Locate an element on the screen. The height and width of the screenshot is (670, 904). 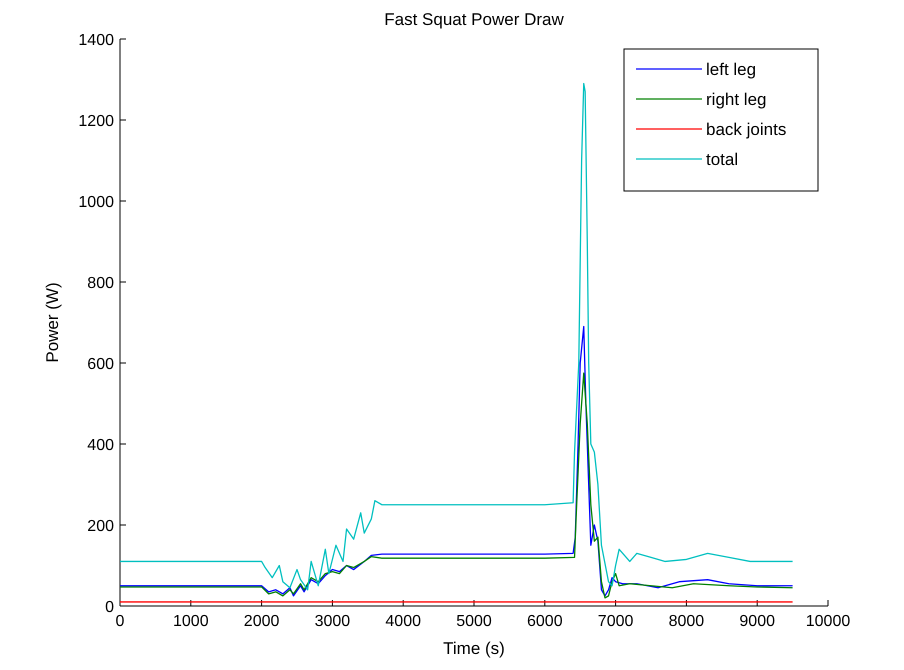
x-tick-label: 1000 is located at coordinates (191, 621).